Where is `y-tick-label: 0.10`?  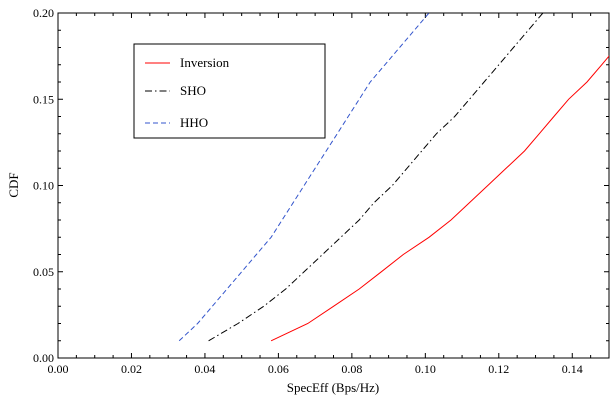
y-tick-label: 0.10 is located at coordinates (43, 186).